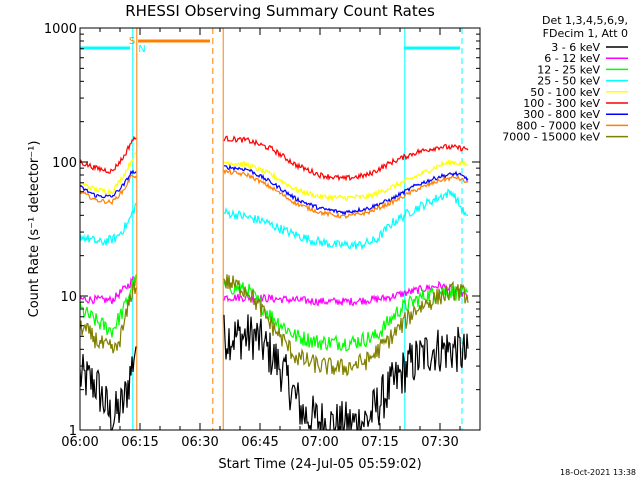  Describe the element at coordinates (561, 103) in the screenshot. I see `legend-label-100-300-kev: 100 - 300 keV` at that location.